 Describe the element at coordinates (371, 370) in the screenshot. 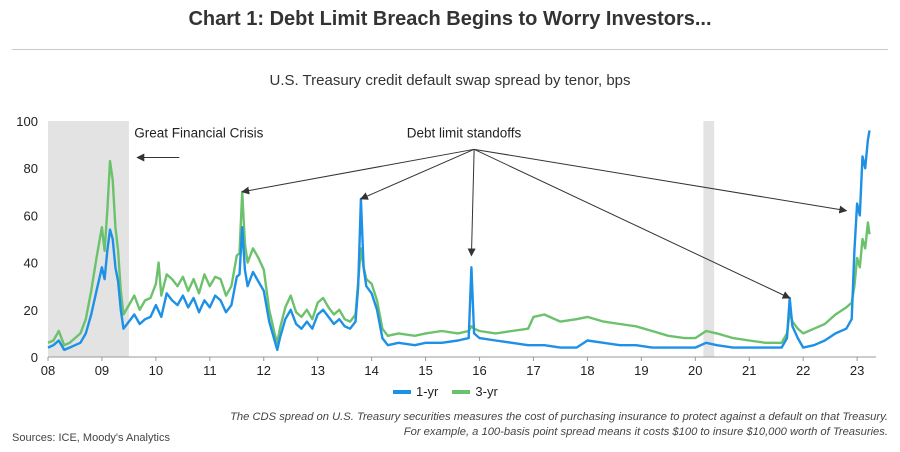

I see `x-tick-label: 14` at that location.